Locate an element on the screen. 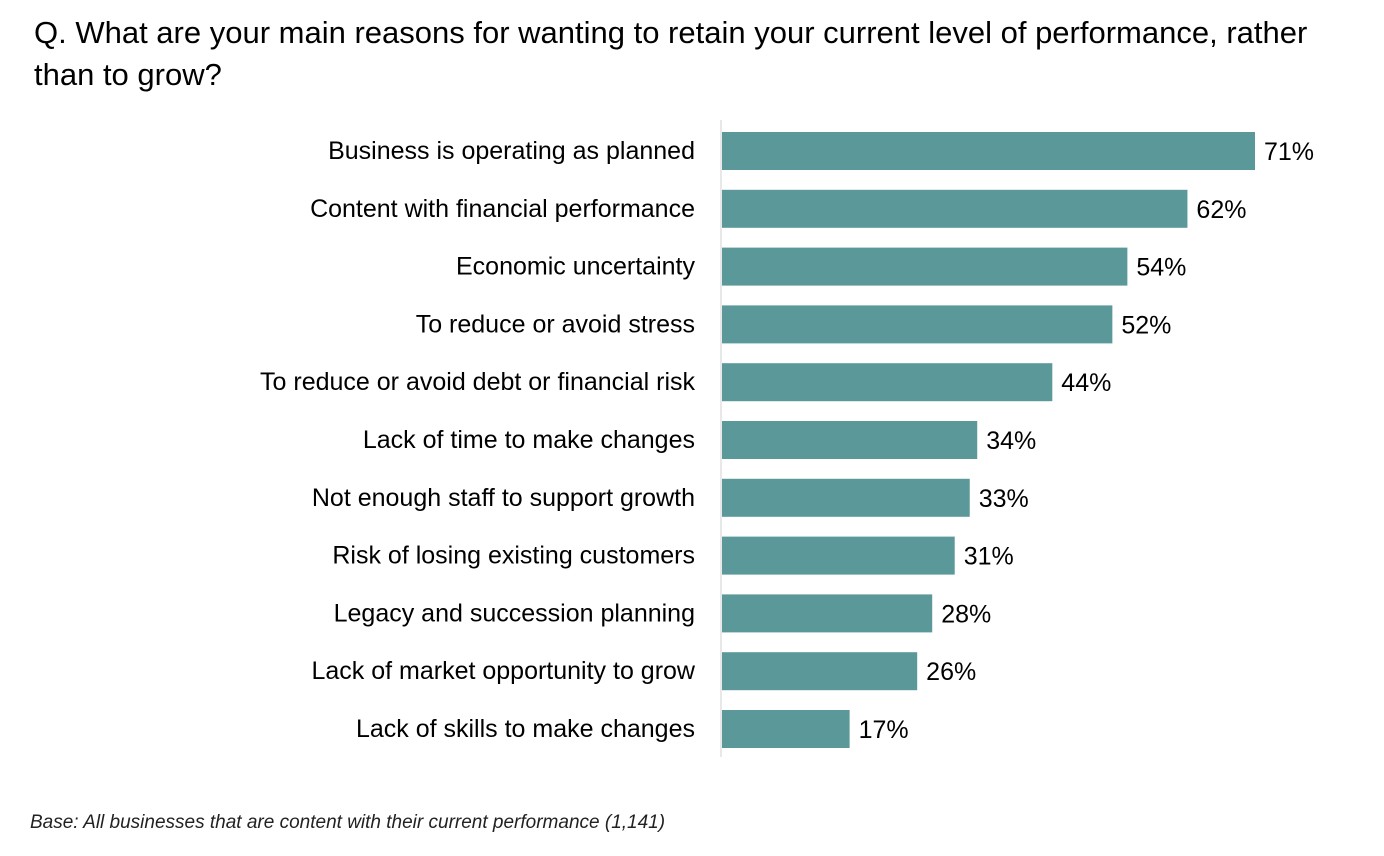 The image size is (1384, 856). data-label: 34% is located at coordinates (1011, 441).